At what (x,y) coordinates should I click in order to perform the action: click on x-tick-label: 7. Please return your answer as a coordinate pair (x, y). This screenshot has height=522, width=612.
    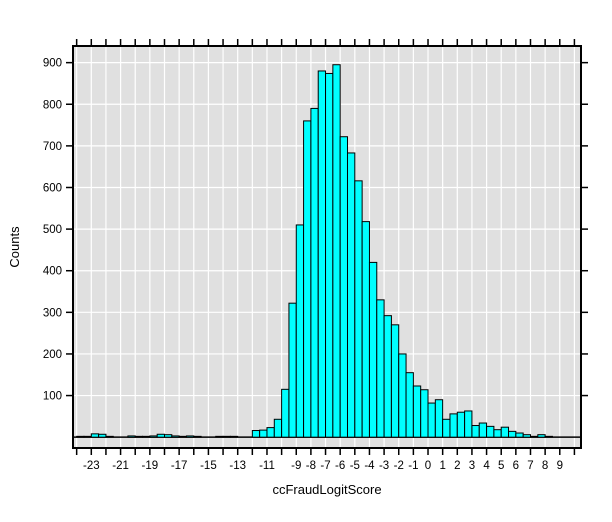
    Looking at the image, I should click on (530, 466).